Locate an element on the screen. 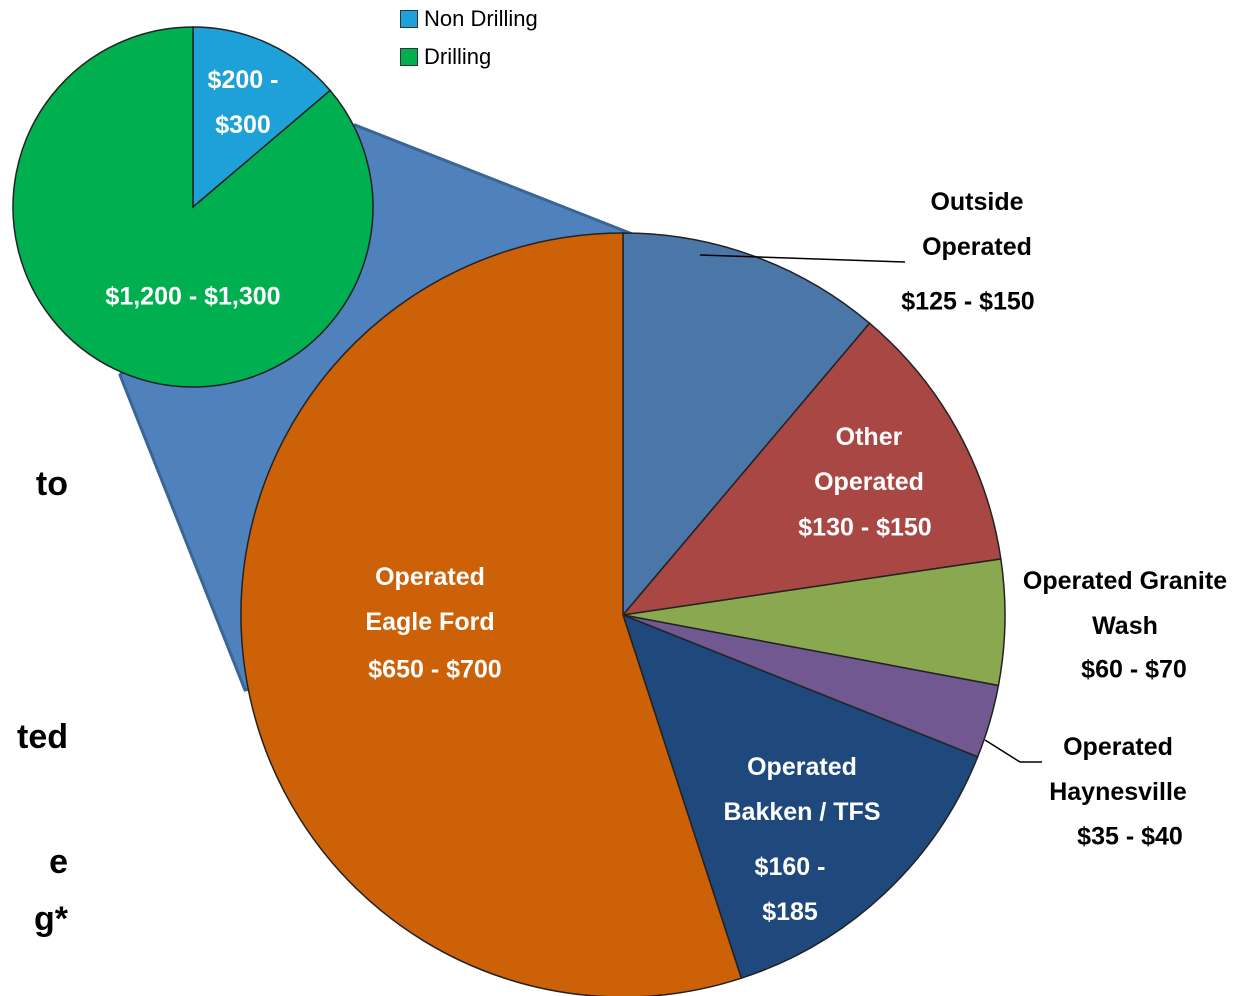 The height and width of the screenshot is (996, 1235). side-text: to is located at coordinates (51, 484).